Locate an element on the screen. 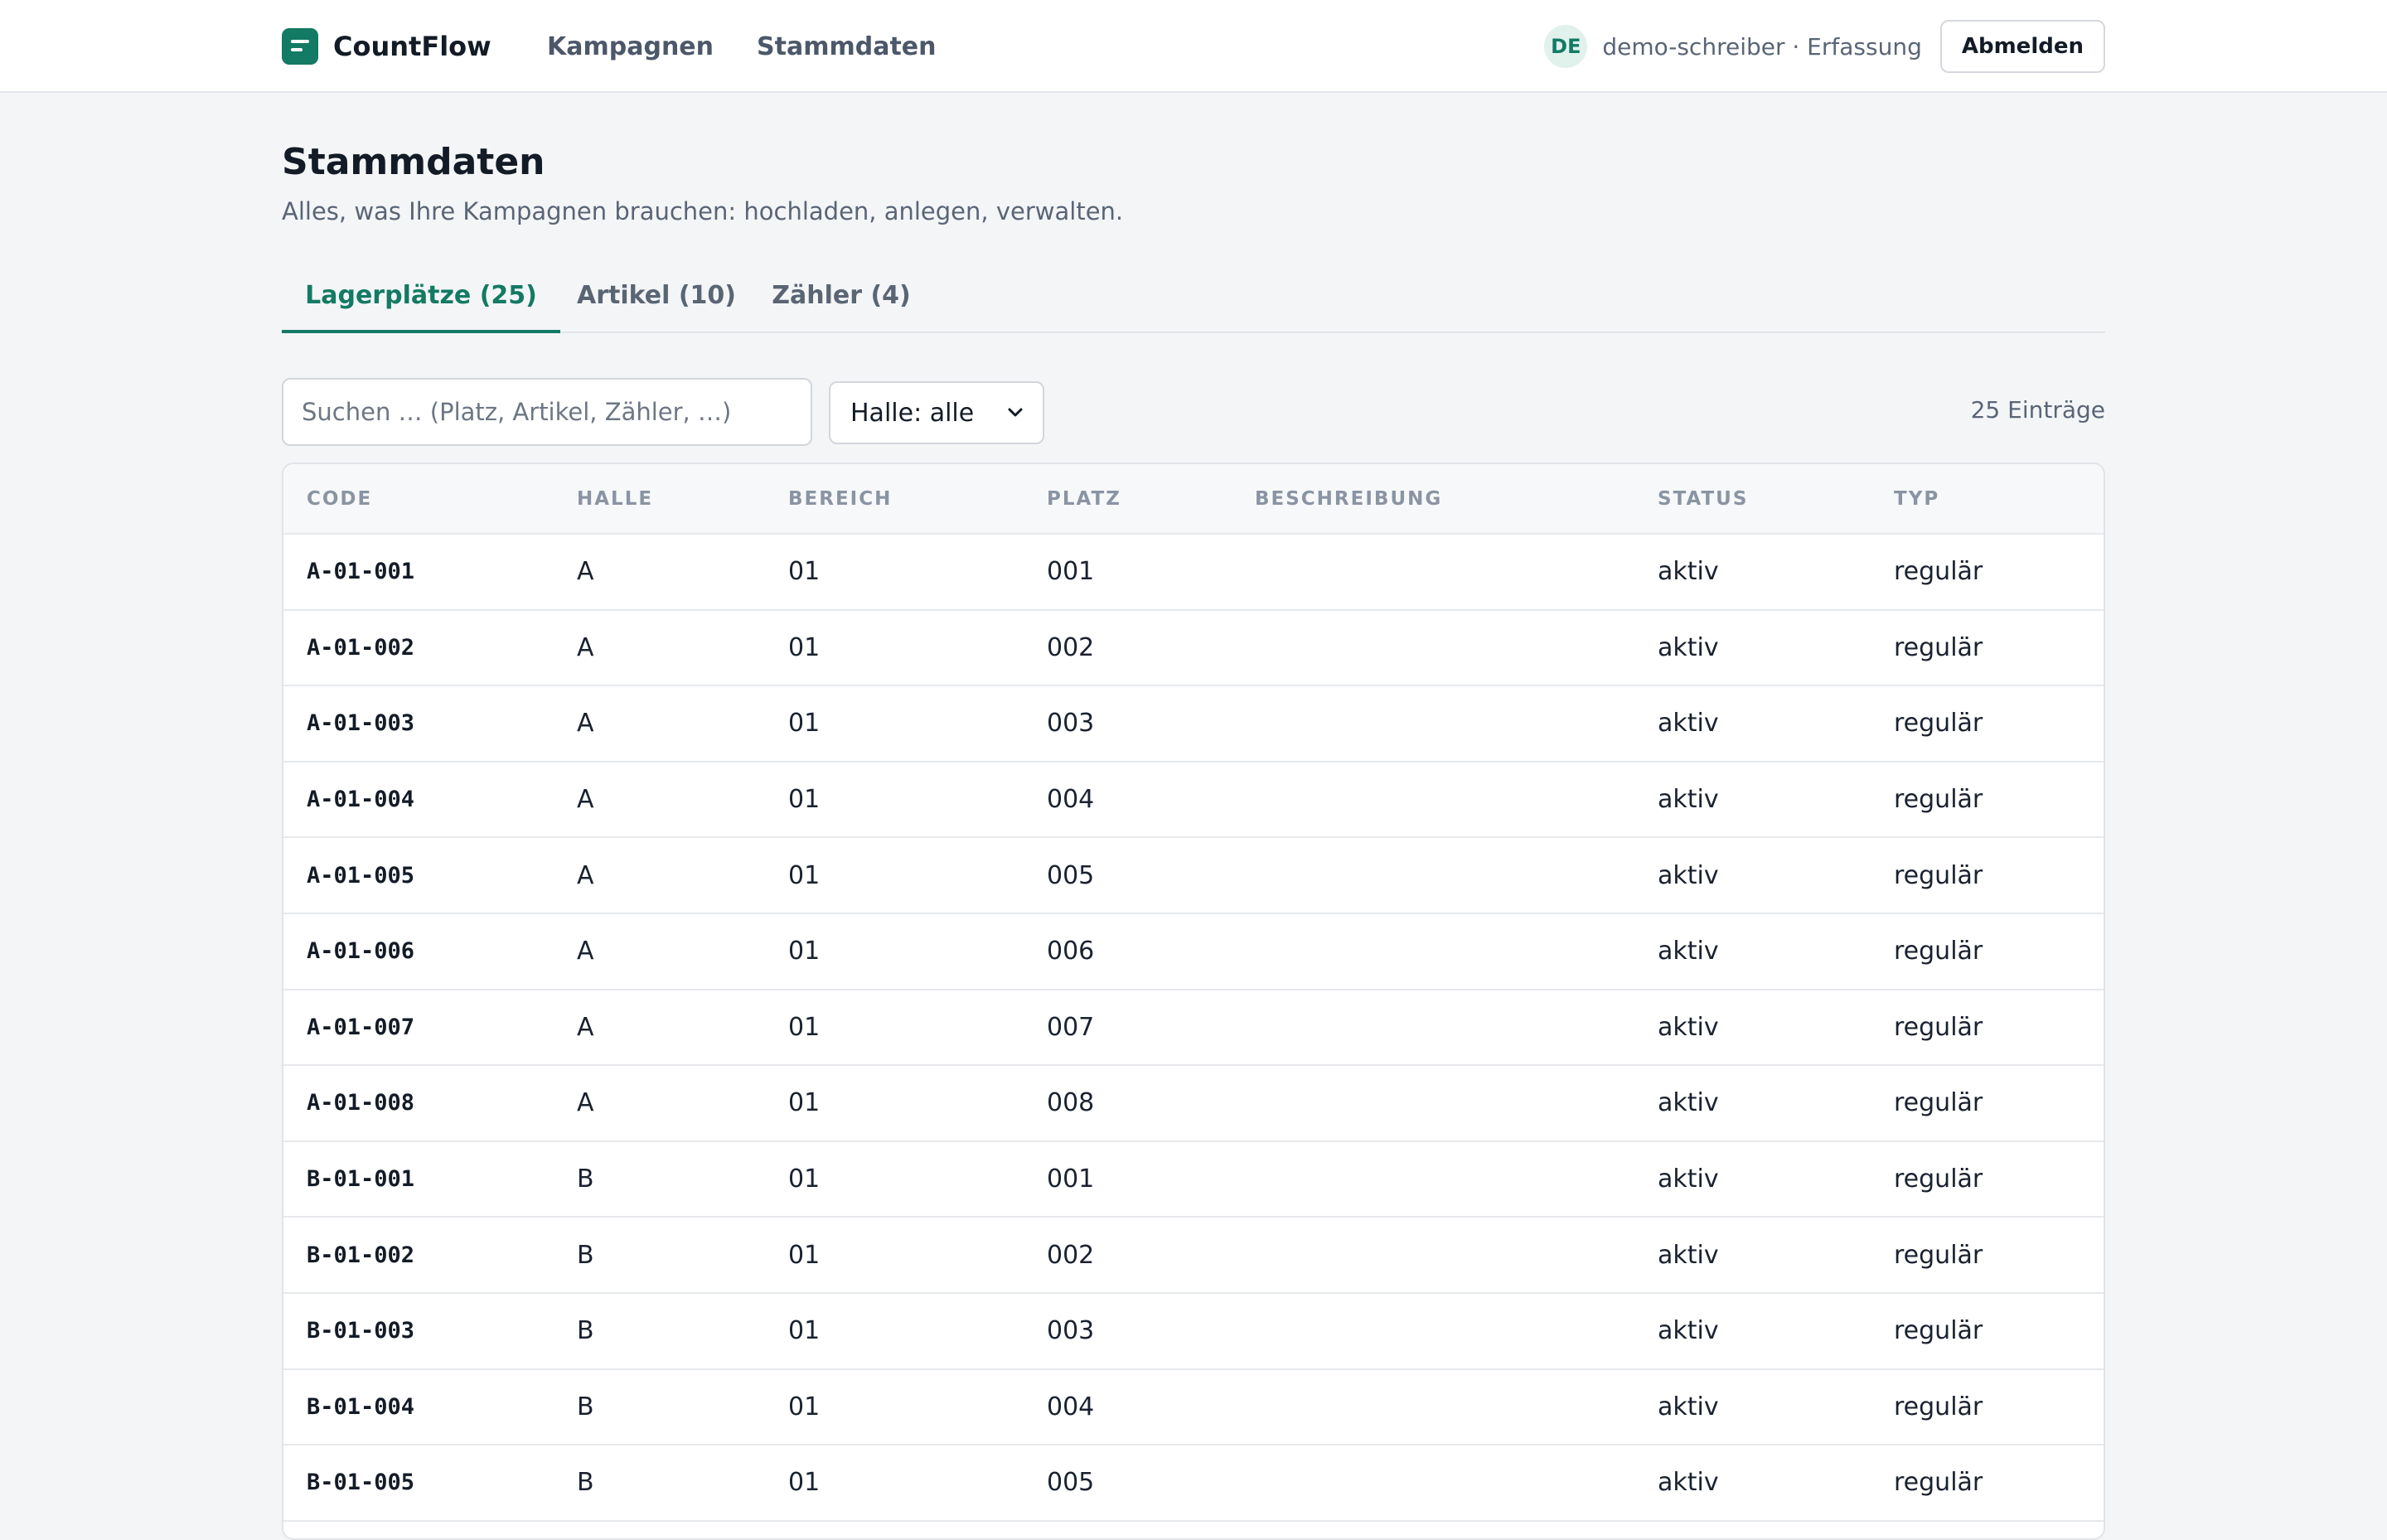 The image size is (2387, 1540). column-header-platz: PLATZ is located at coordinates (1128, 500).